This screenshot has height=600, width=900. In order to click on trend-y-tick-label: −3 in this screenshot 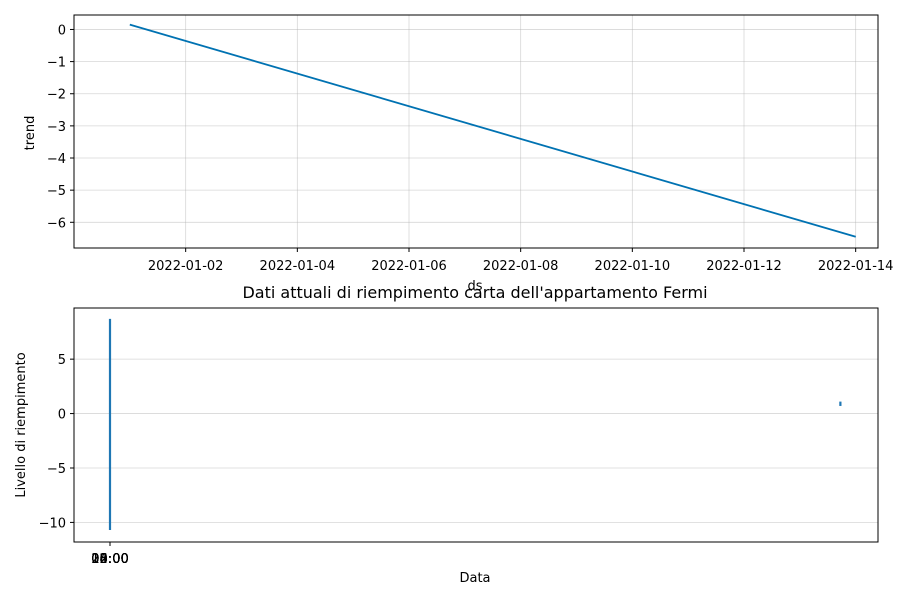, I will do `click(56, 127)`.